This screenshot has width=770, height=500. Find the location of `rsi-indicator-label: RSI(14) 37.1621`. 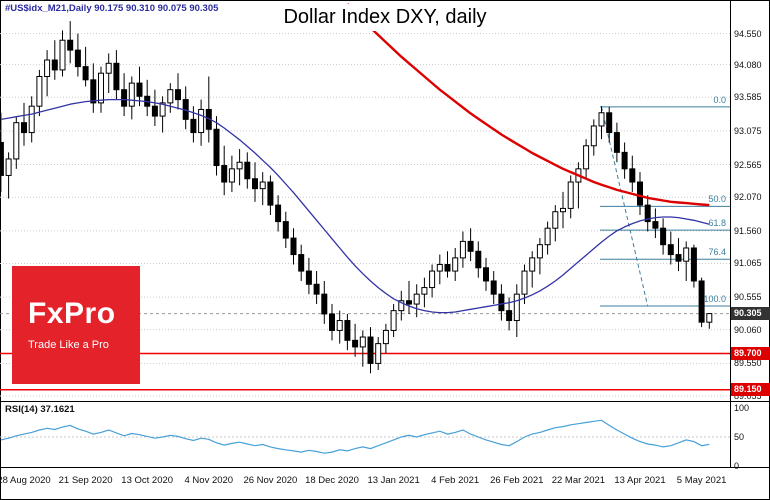

rsi-indicator-label: RSI(14) 37.1621 is located at coordinates (40, 409).